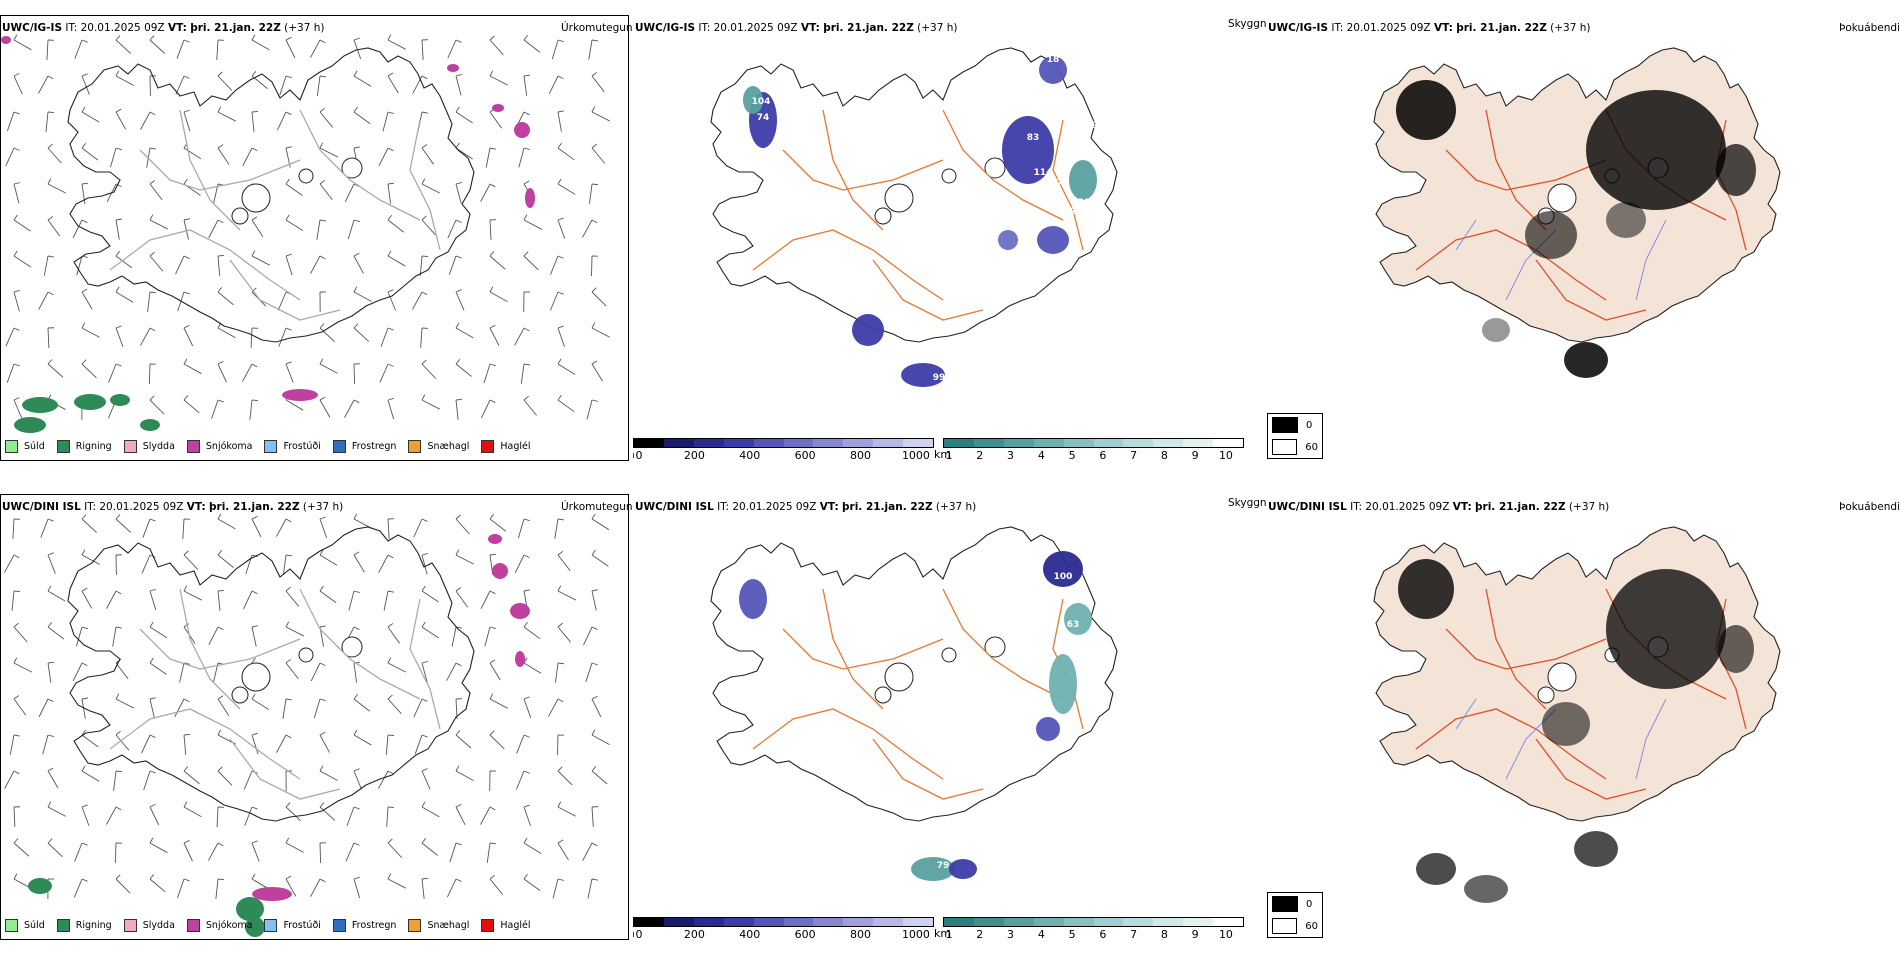  Describe the element at coordinates (1562, 677) in the screenshot. I see `glacier-outline` at that location.